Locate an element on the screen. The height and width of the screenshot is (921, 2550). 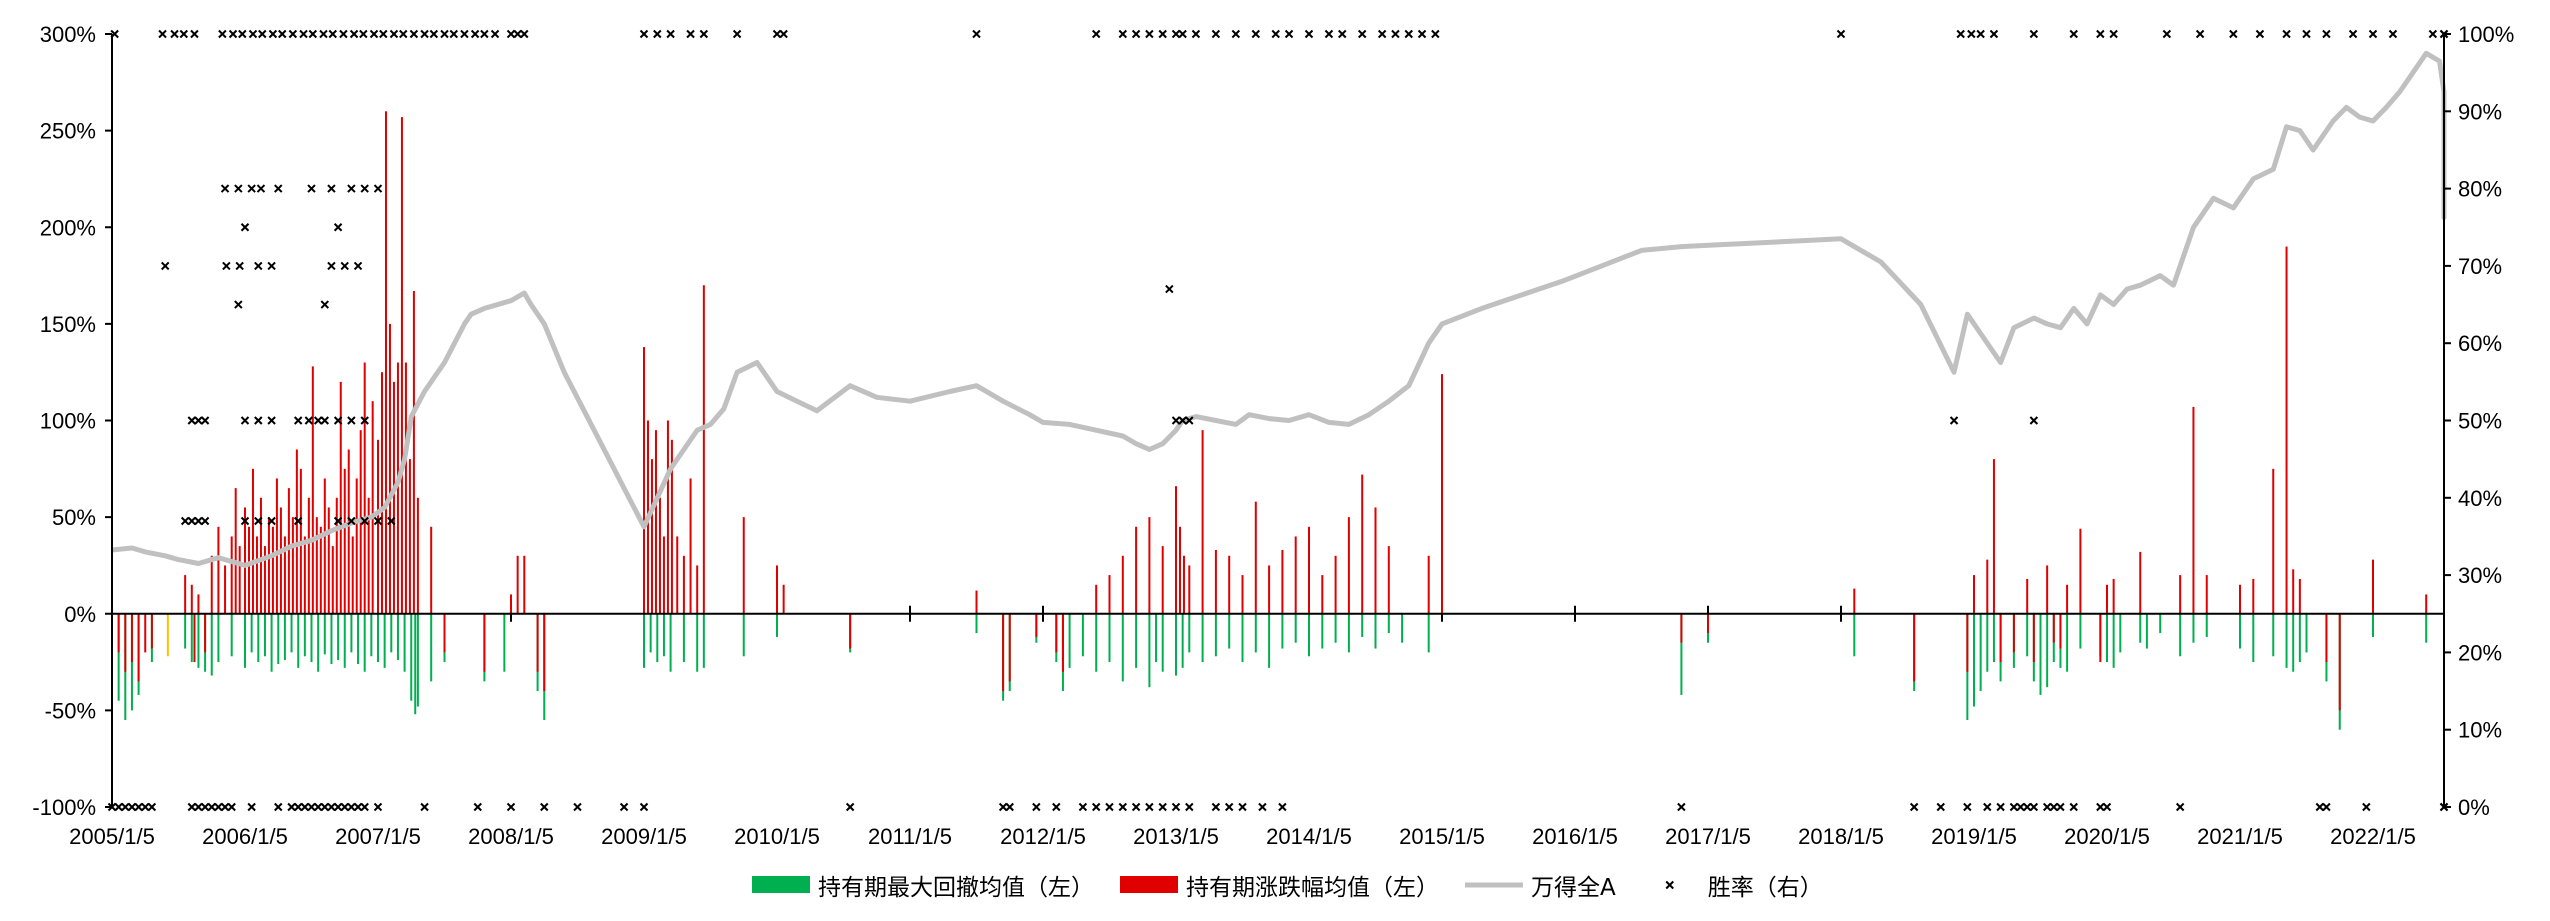
y-left-tick-label: 100% is located at coordinates (68, 421).